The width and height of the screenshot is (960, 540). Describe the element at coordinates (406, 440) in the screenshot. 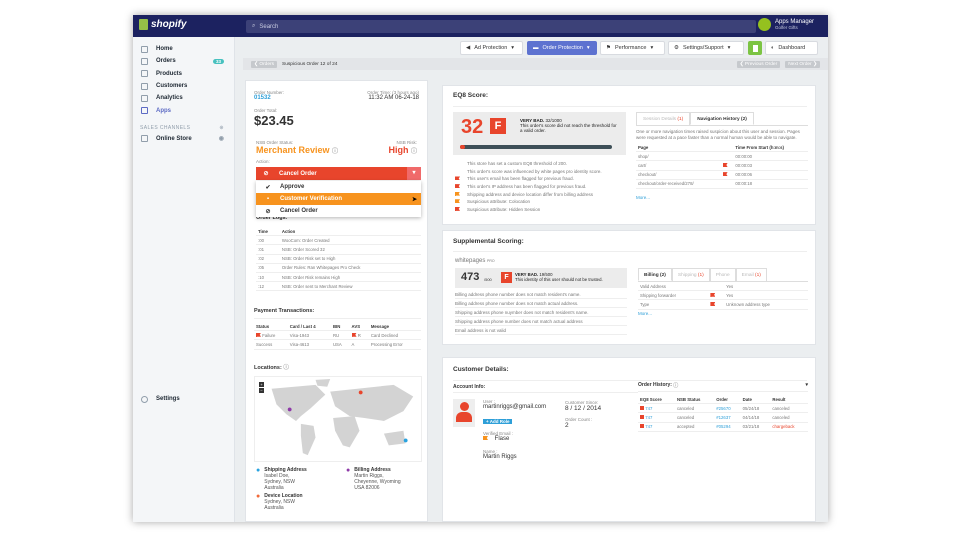

I see `shipping-pin-icon: ●` at that location.